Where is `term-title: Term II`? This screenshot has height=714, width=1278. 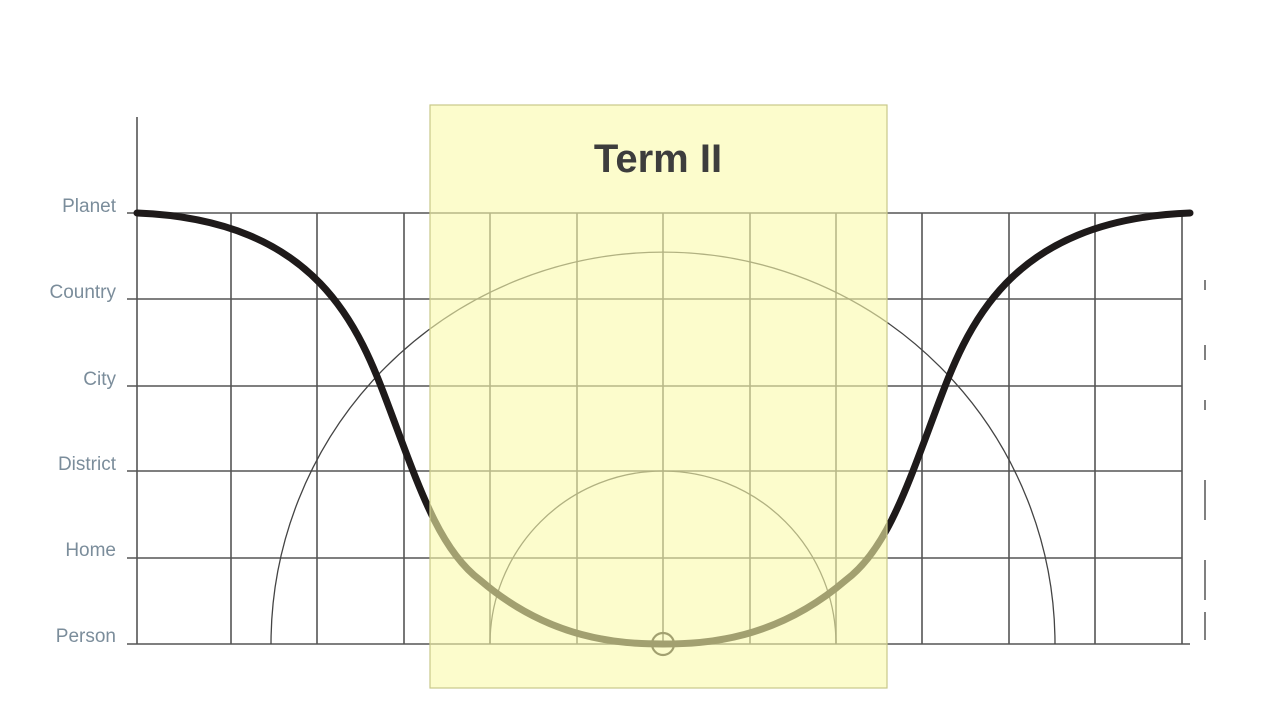 term-title: Term II is located at coordinates (658, 159).